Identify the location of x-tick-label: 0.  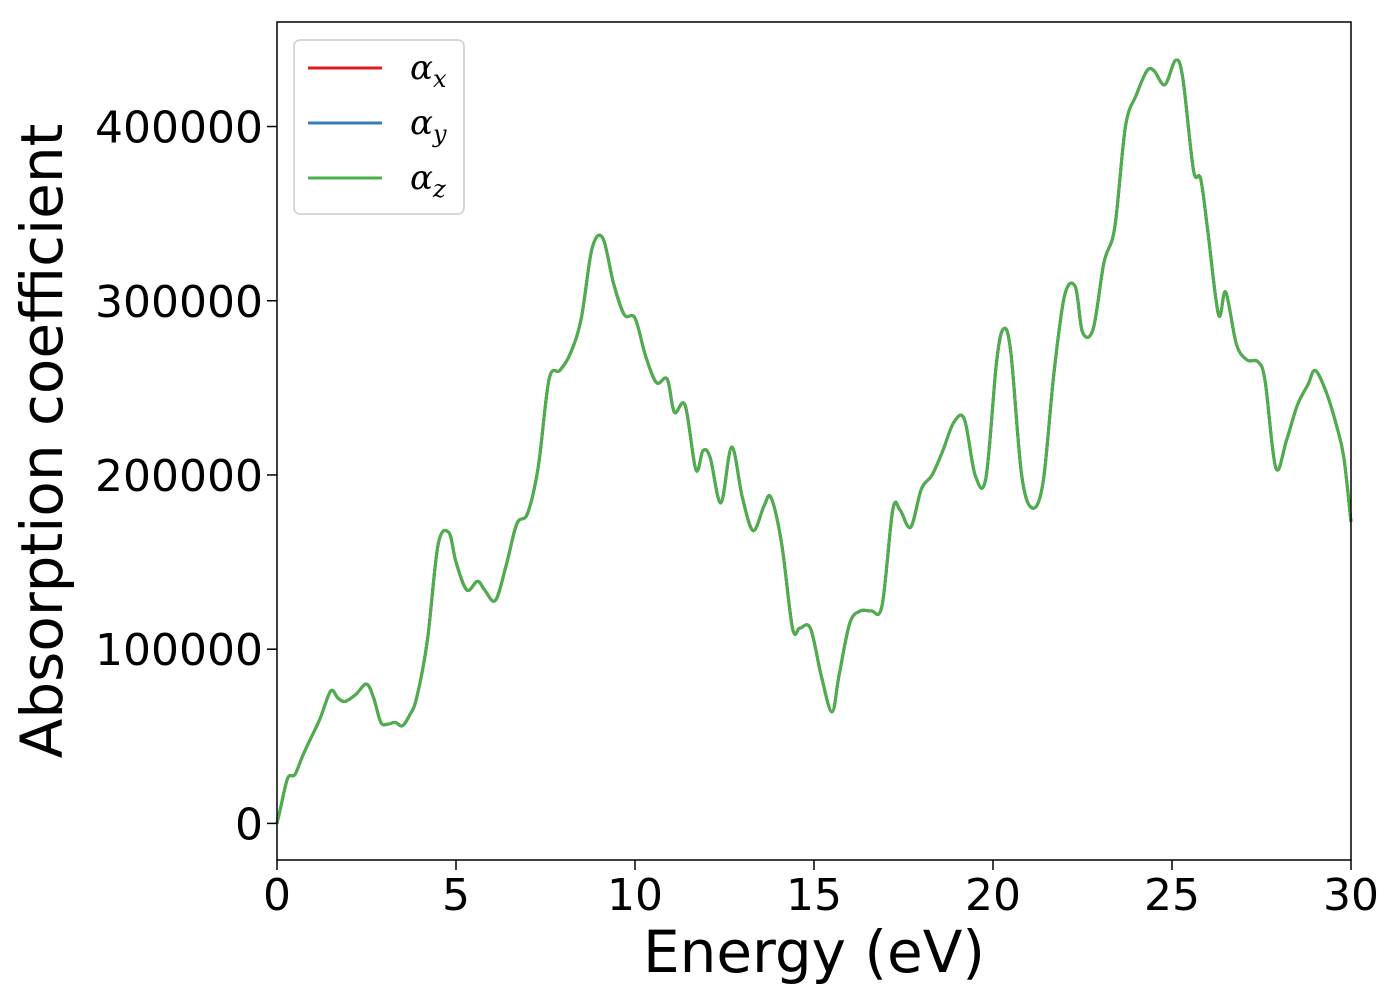
(277, 895).